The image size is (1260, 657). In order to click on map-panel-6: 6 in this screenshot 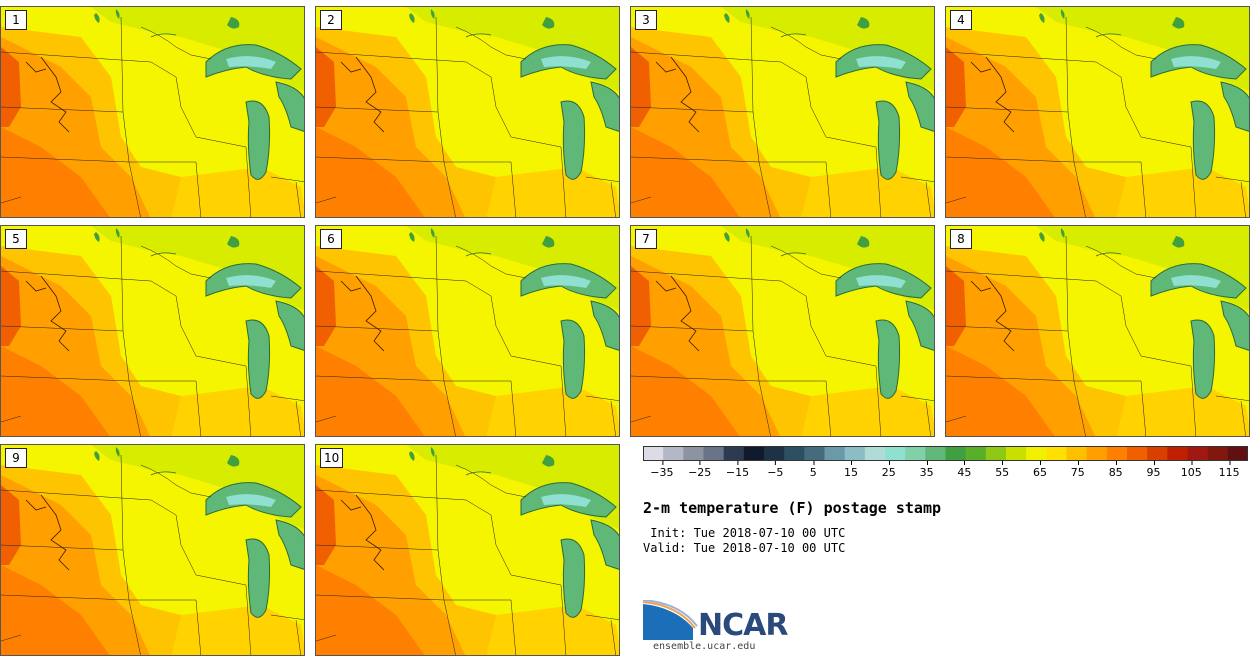, I will do `click(467, 331)`.